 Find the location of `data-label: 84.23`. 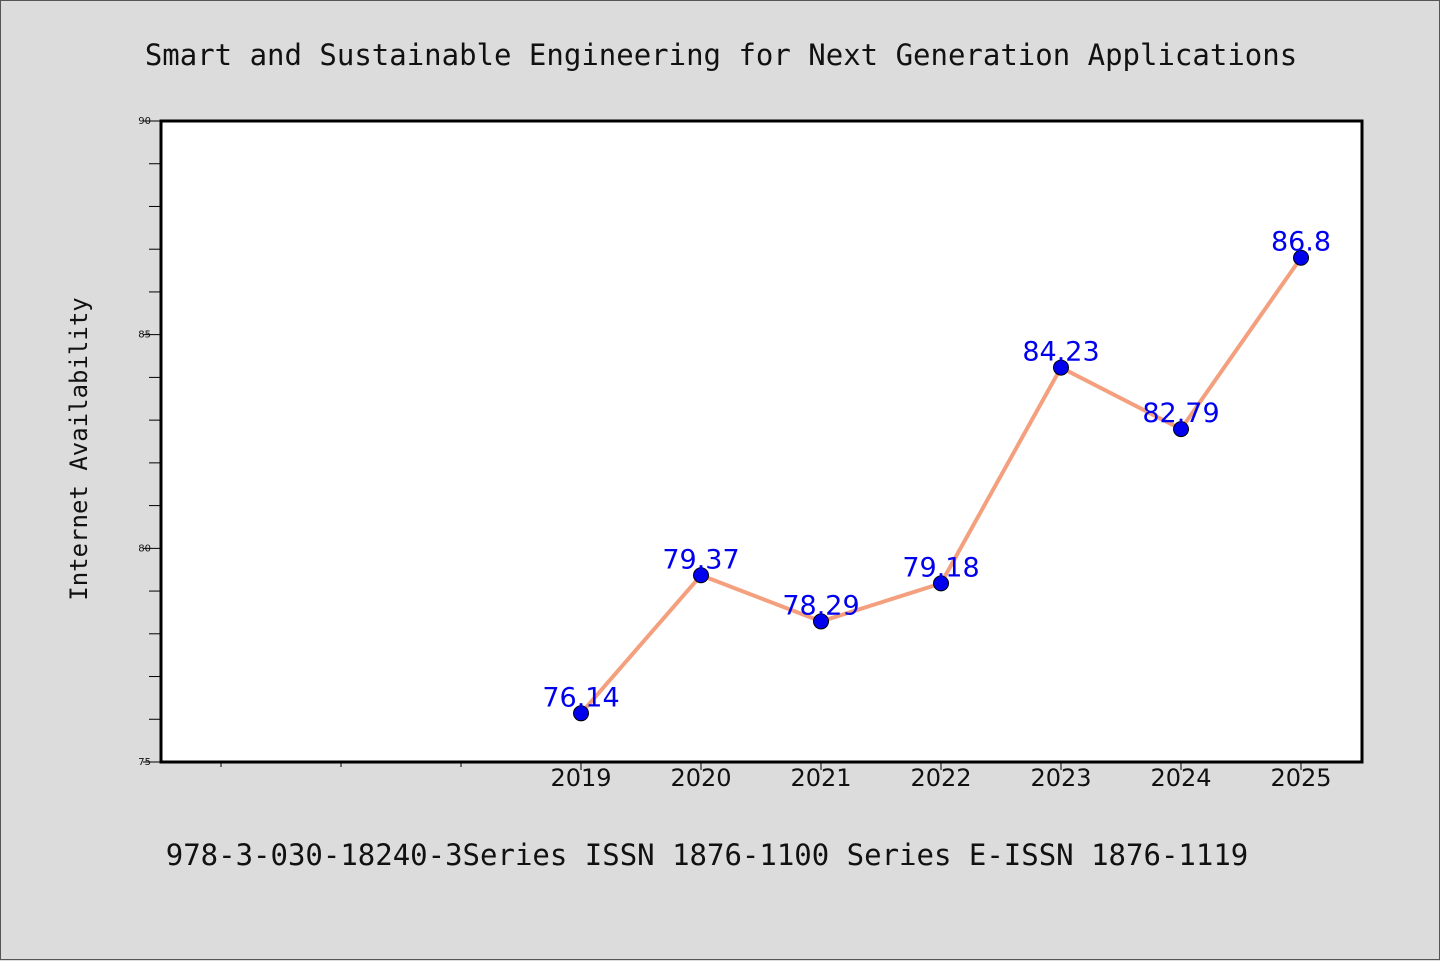

data-label: 84.23 is located at coordinates (1060, 352).